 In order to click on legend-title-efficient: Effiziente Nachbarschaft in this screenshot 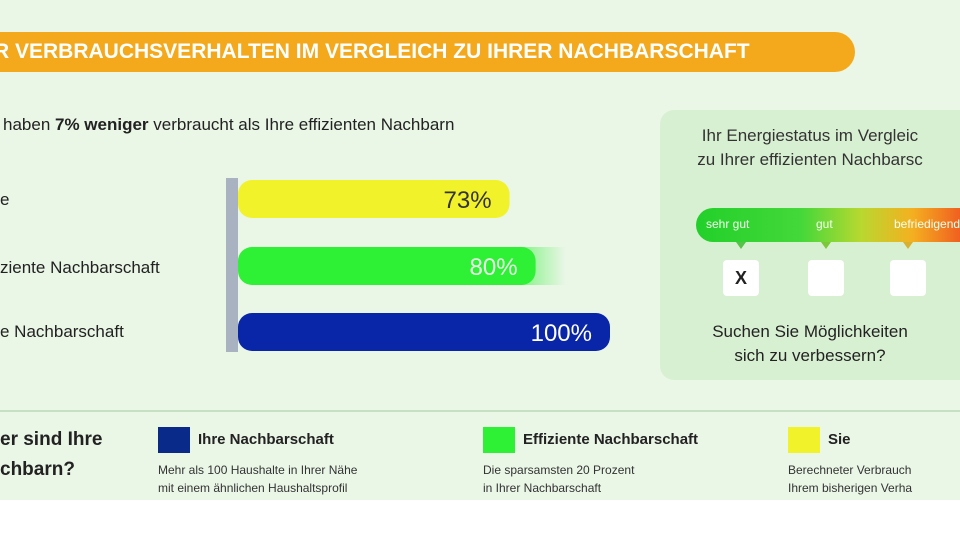, I will do `click(611, 439)`.